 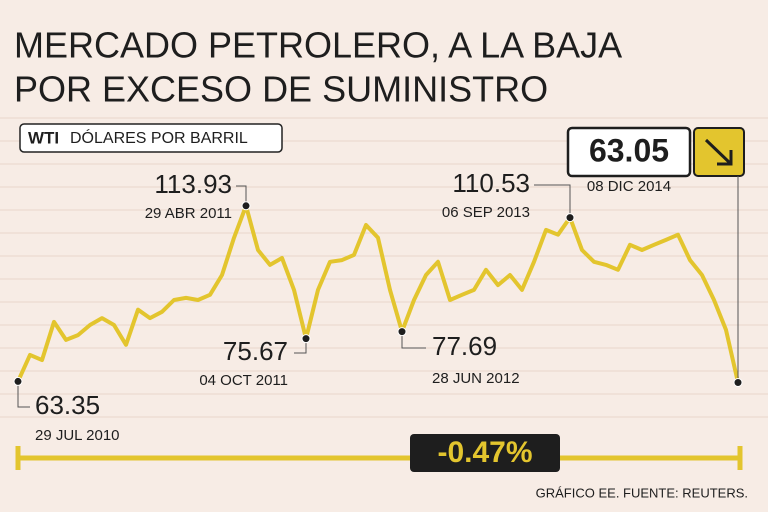 What do you see at coordinates (491, 183) in the screenshot?
I see `annotation-value: 110.53` at bounding box center [491, 183].